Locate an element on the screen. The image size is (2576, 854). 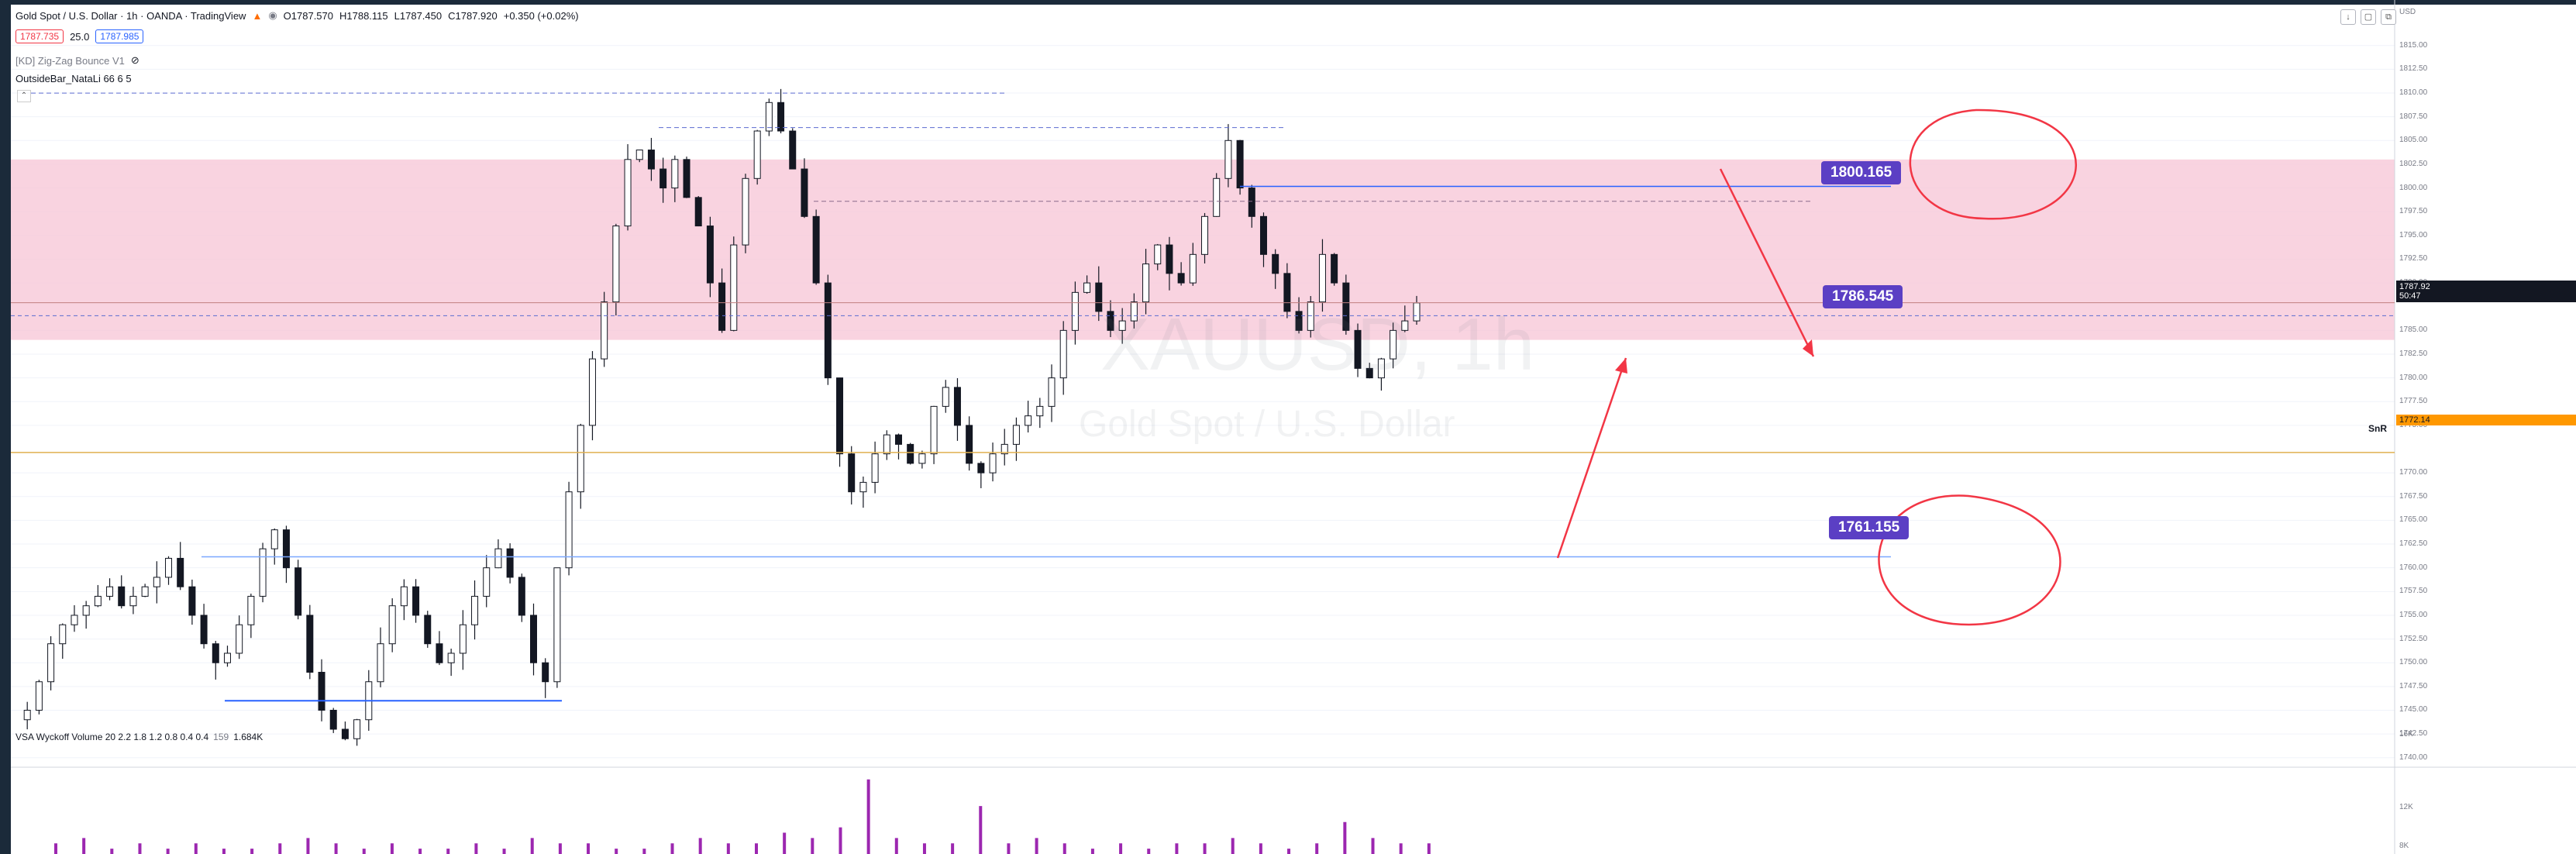
support-level-badge: 1761.155 is located at coordinates (1869, 527).